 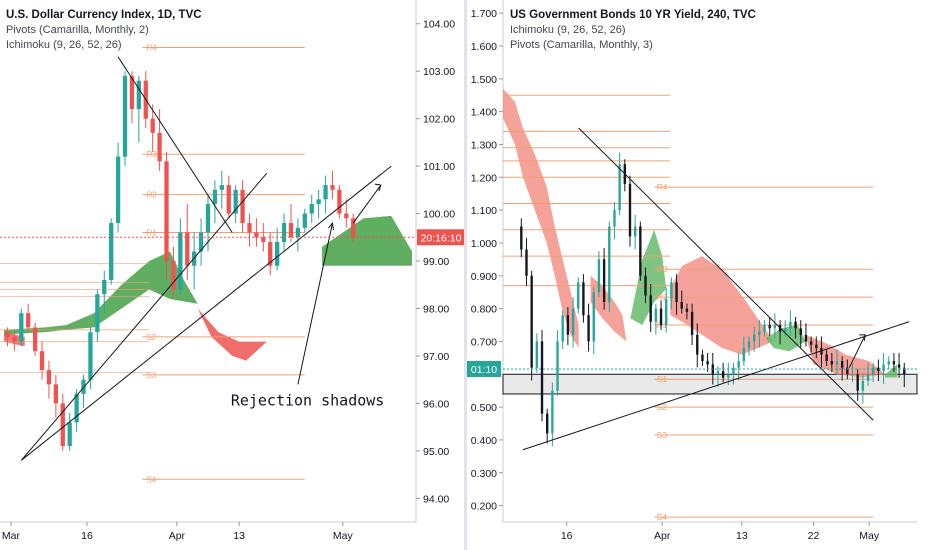 I want to click on dxy-y-tick-label: 96.00, so click(x=436, y=404).